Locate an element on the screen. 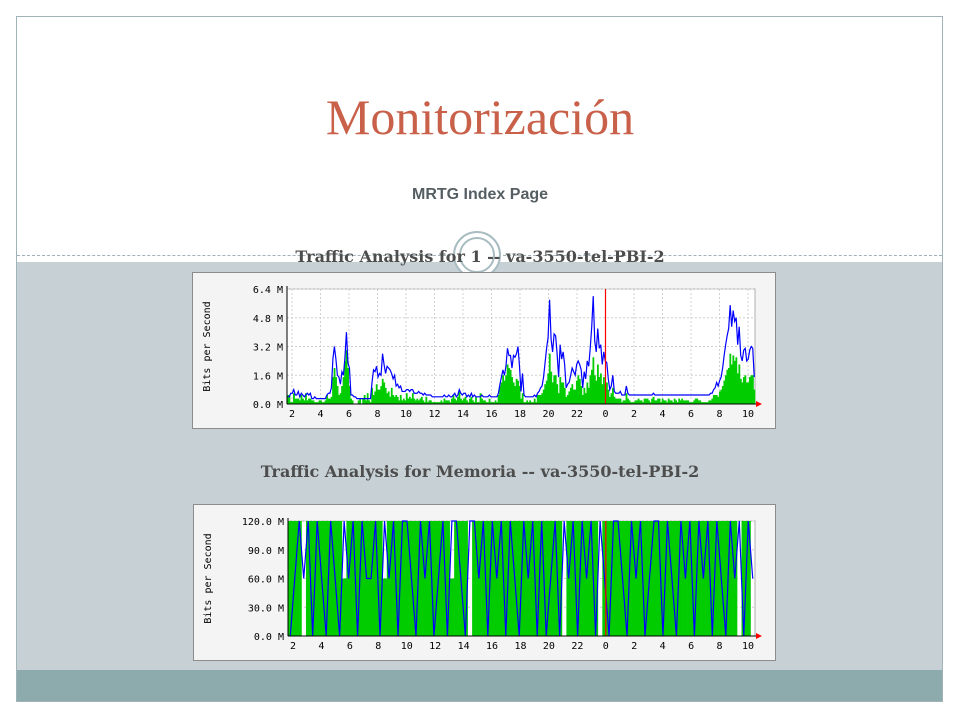 Image resolution: width=960 pixels, height=720 pixels. chart-1-x-tick-label: 12 is located at coordinates (434, 414).